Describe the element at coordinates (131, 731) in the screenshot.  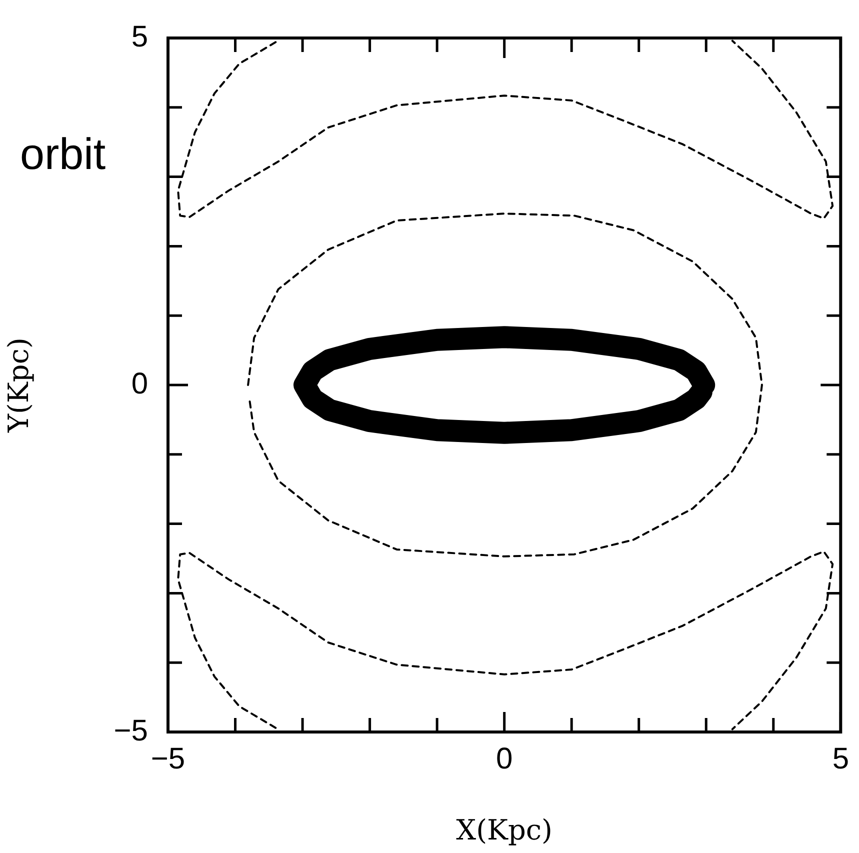
I see `y-tick-label: −5` at that location.